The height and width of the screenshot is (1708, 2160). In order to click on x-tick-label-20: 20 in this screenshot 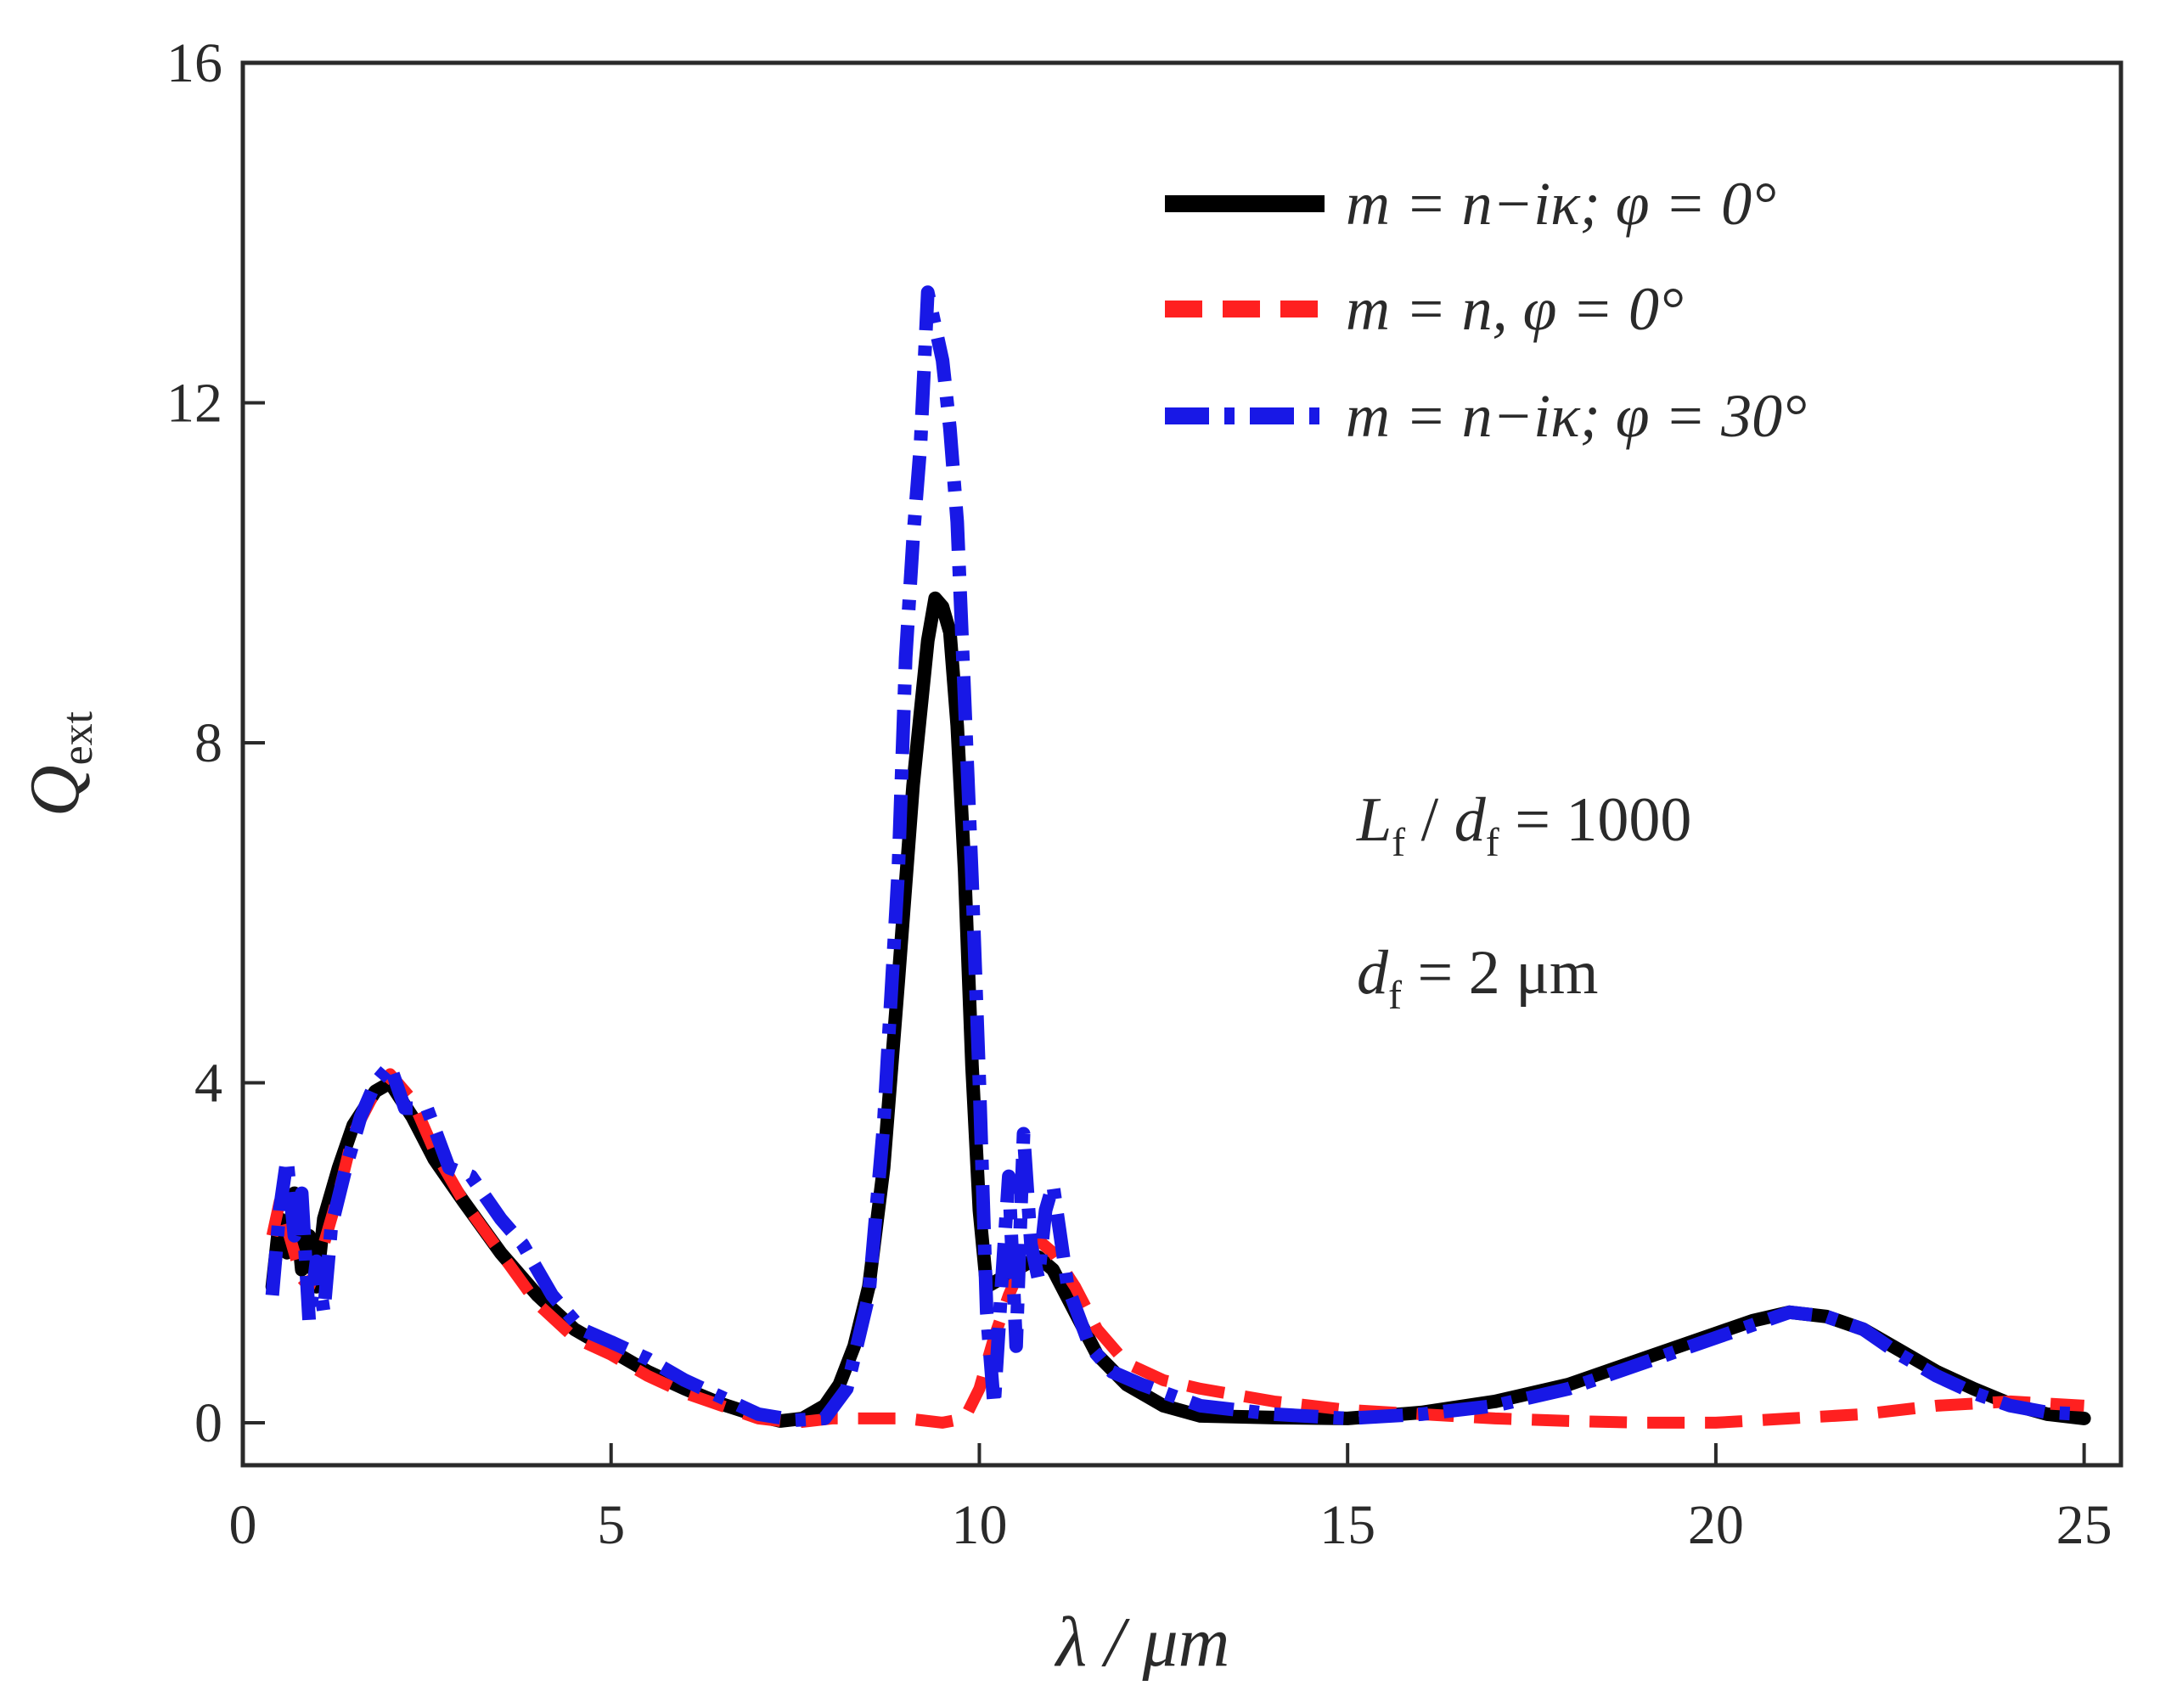, I will do `click(1716, 1525)`.